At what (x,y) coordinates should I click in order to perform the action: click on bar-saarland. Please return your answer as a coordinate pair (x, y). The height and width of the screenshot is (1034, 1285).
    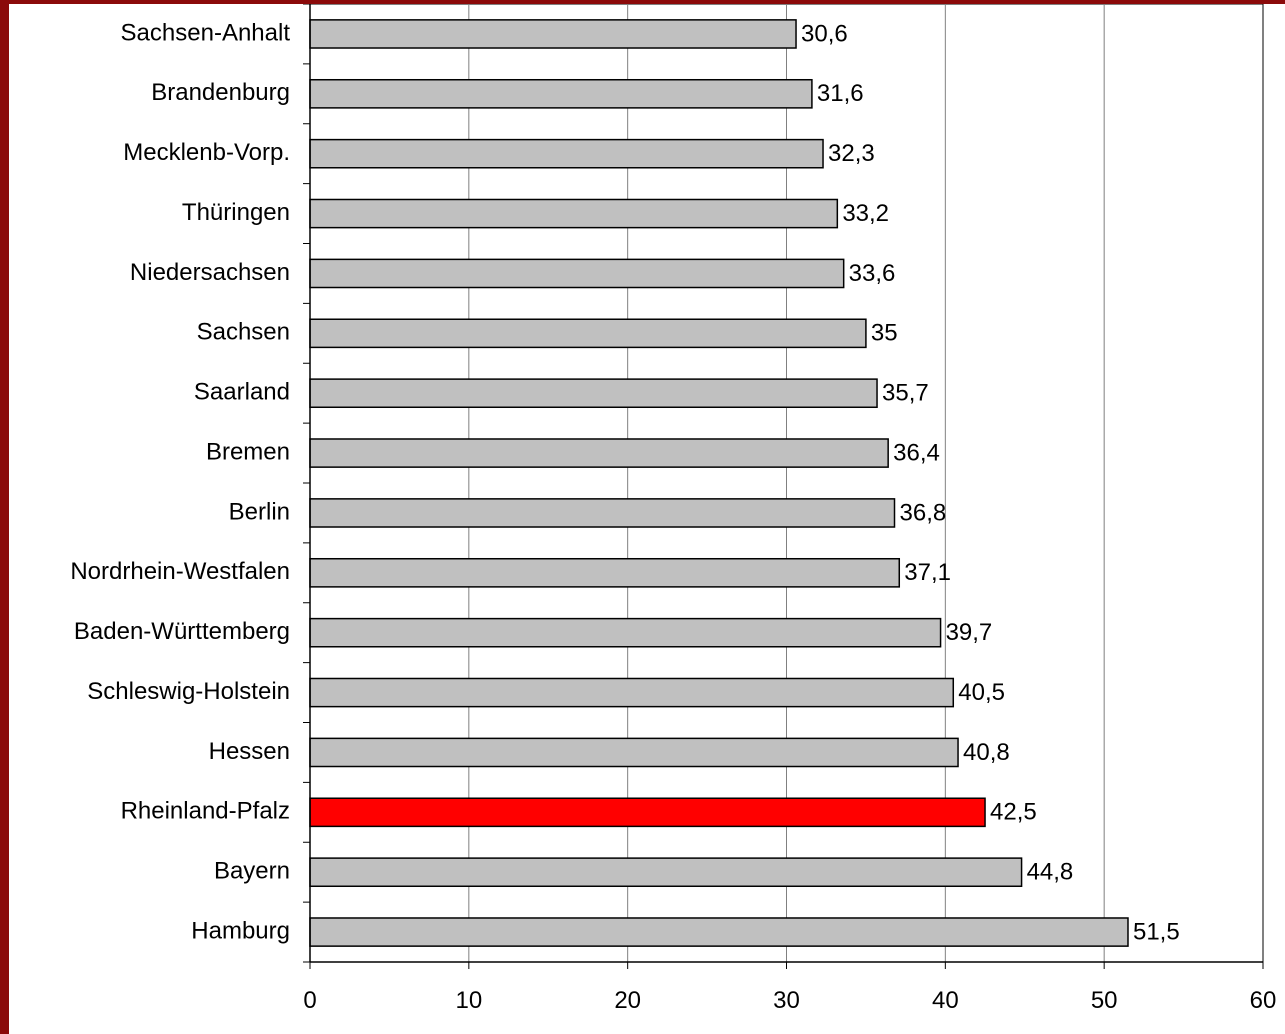
    Looking at the image, I should click on (593, 393).